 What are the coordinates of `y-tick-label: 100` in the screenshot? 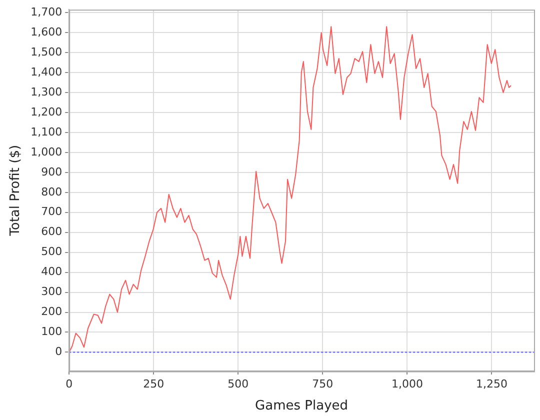 It's located at (51, 331).